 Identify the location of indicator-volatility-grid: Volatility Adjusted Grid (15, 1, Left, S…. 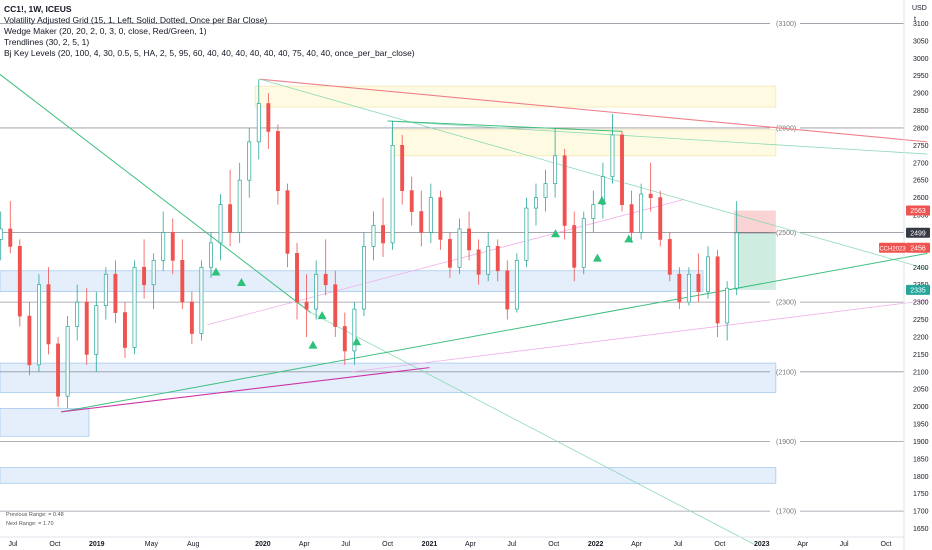
(136, 20).